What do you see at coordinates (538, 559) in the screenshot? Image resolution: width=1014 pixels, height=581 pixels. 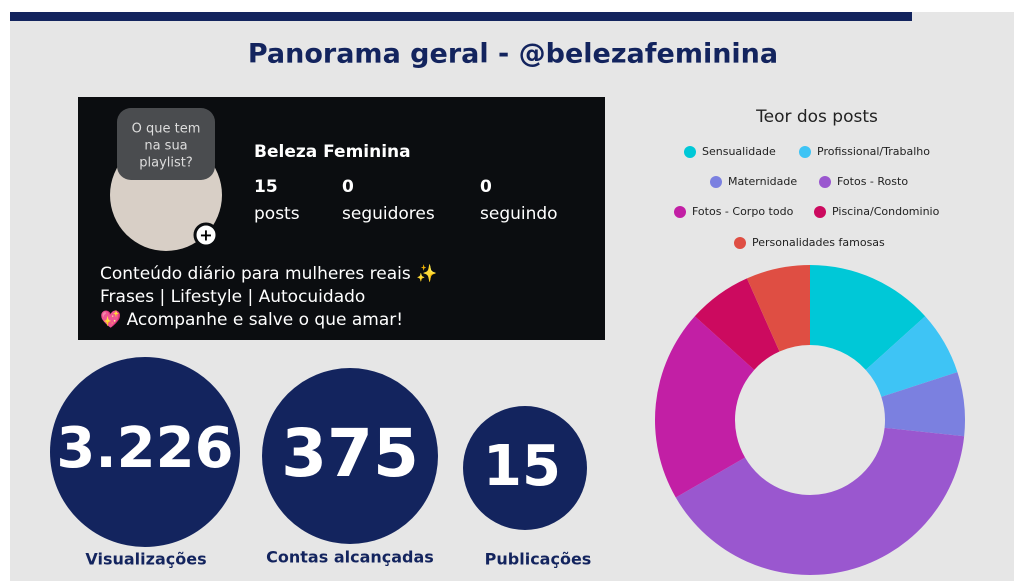 I see `metric-label: Publicações` at bounding box center [538, 559].